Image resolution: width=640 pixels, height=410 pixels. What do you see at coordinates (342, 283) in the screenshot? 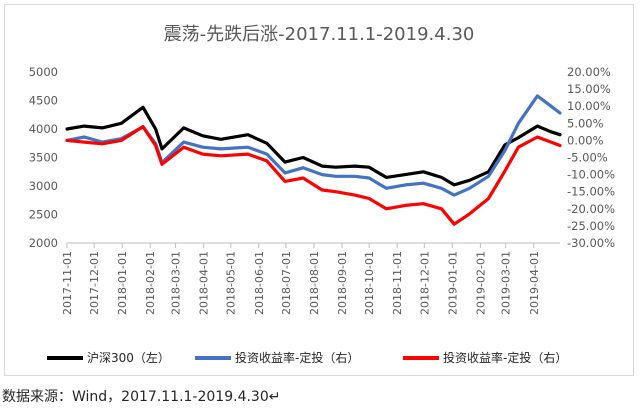
I see `x-tick-label: 2018-09-01` at bounding box center [342, 283].